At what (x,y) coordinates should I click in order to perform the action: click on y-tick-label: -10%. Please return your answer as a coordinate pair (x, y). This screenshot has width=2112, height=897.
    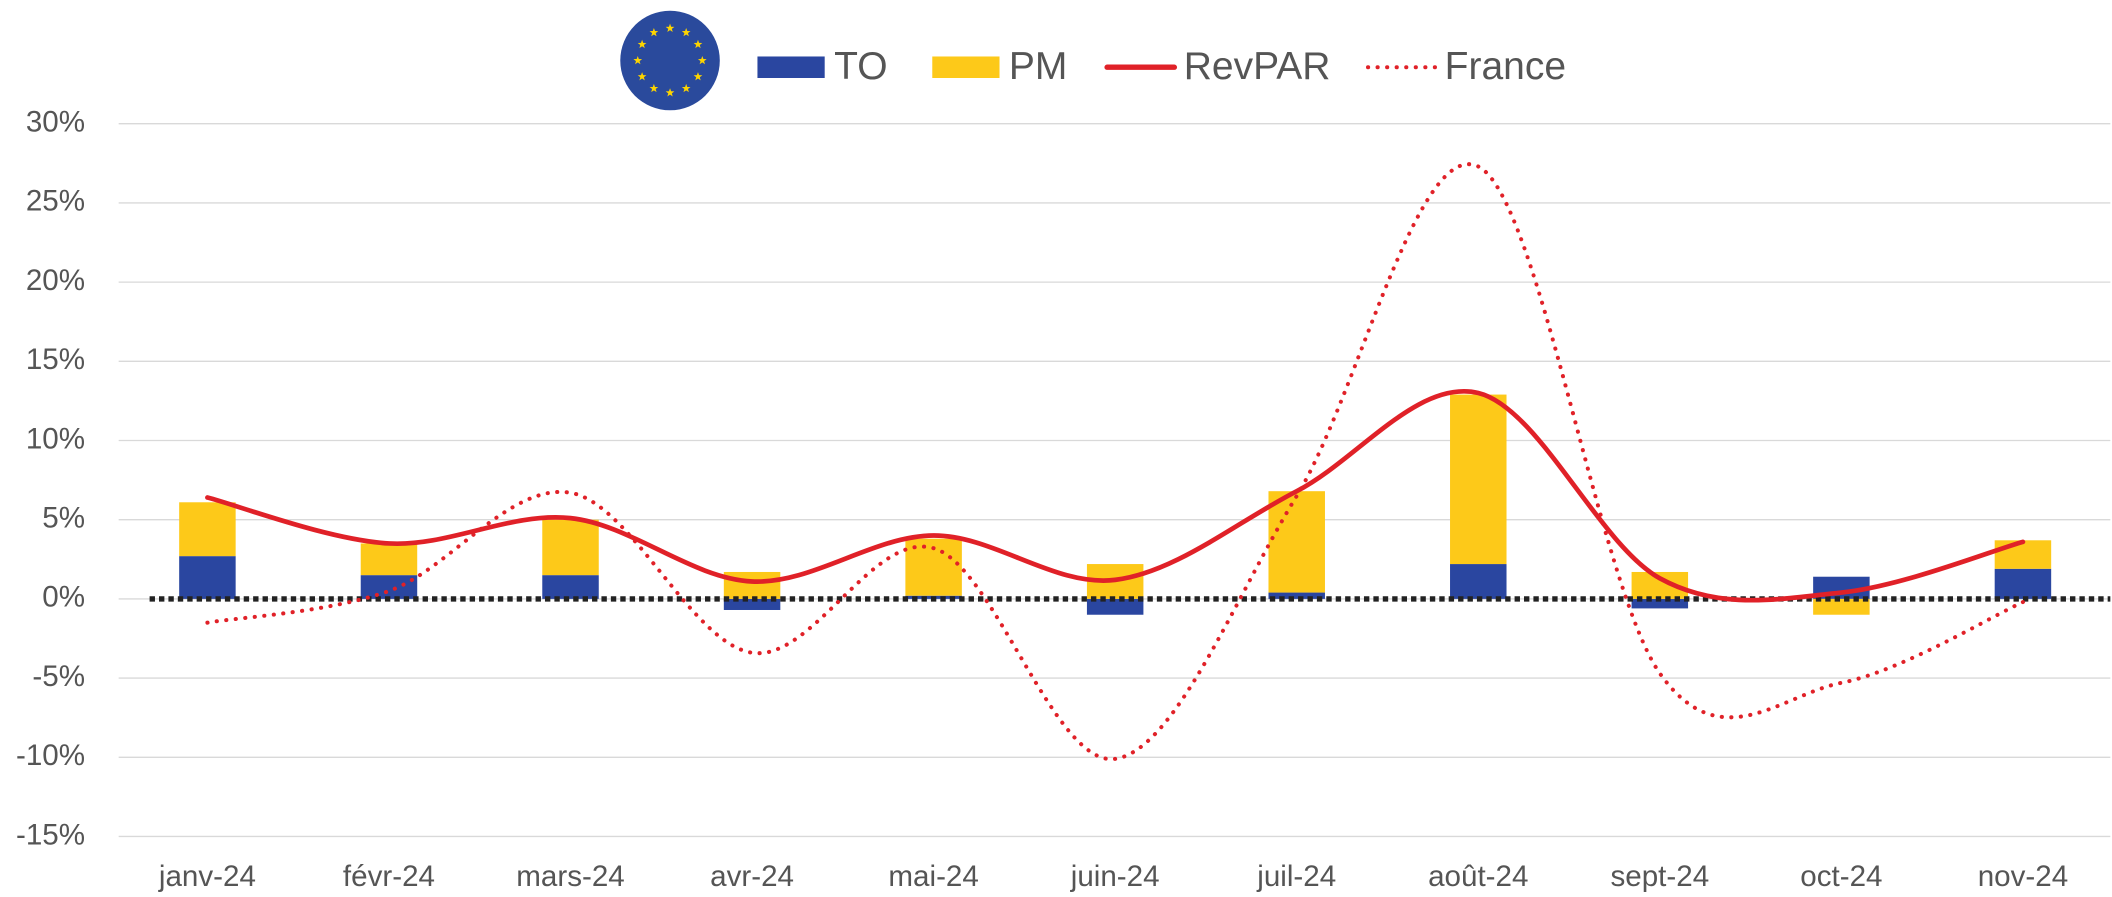
    Looking at the image, I should click on (50, 755).